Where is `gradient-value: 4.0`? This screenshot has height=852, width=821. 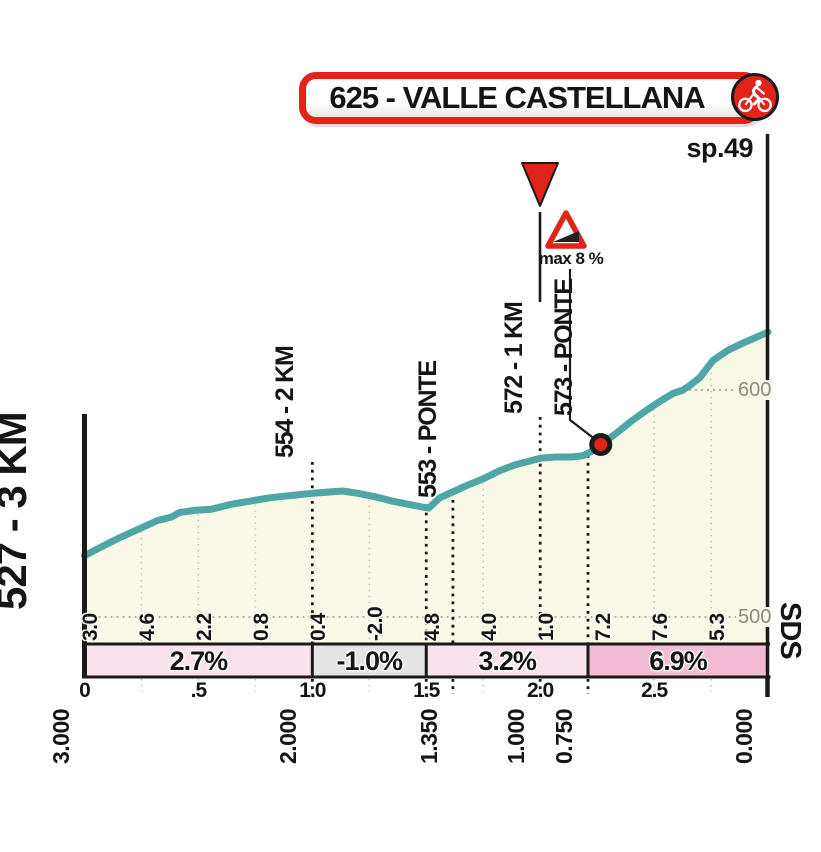
gradient-value: 4.0 is located at coordinates (489, 627).